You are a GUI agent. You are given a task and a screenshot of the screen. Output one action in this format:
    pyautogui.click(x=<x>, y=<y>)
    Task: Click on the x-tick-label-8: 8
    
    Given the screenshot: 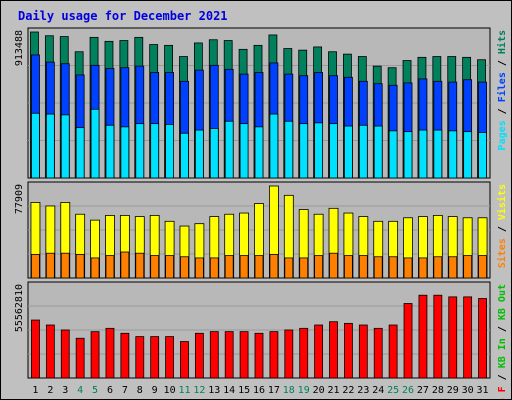 What is the action you would take?
    pyautogui.click(x=140, y=390)
    